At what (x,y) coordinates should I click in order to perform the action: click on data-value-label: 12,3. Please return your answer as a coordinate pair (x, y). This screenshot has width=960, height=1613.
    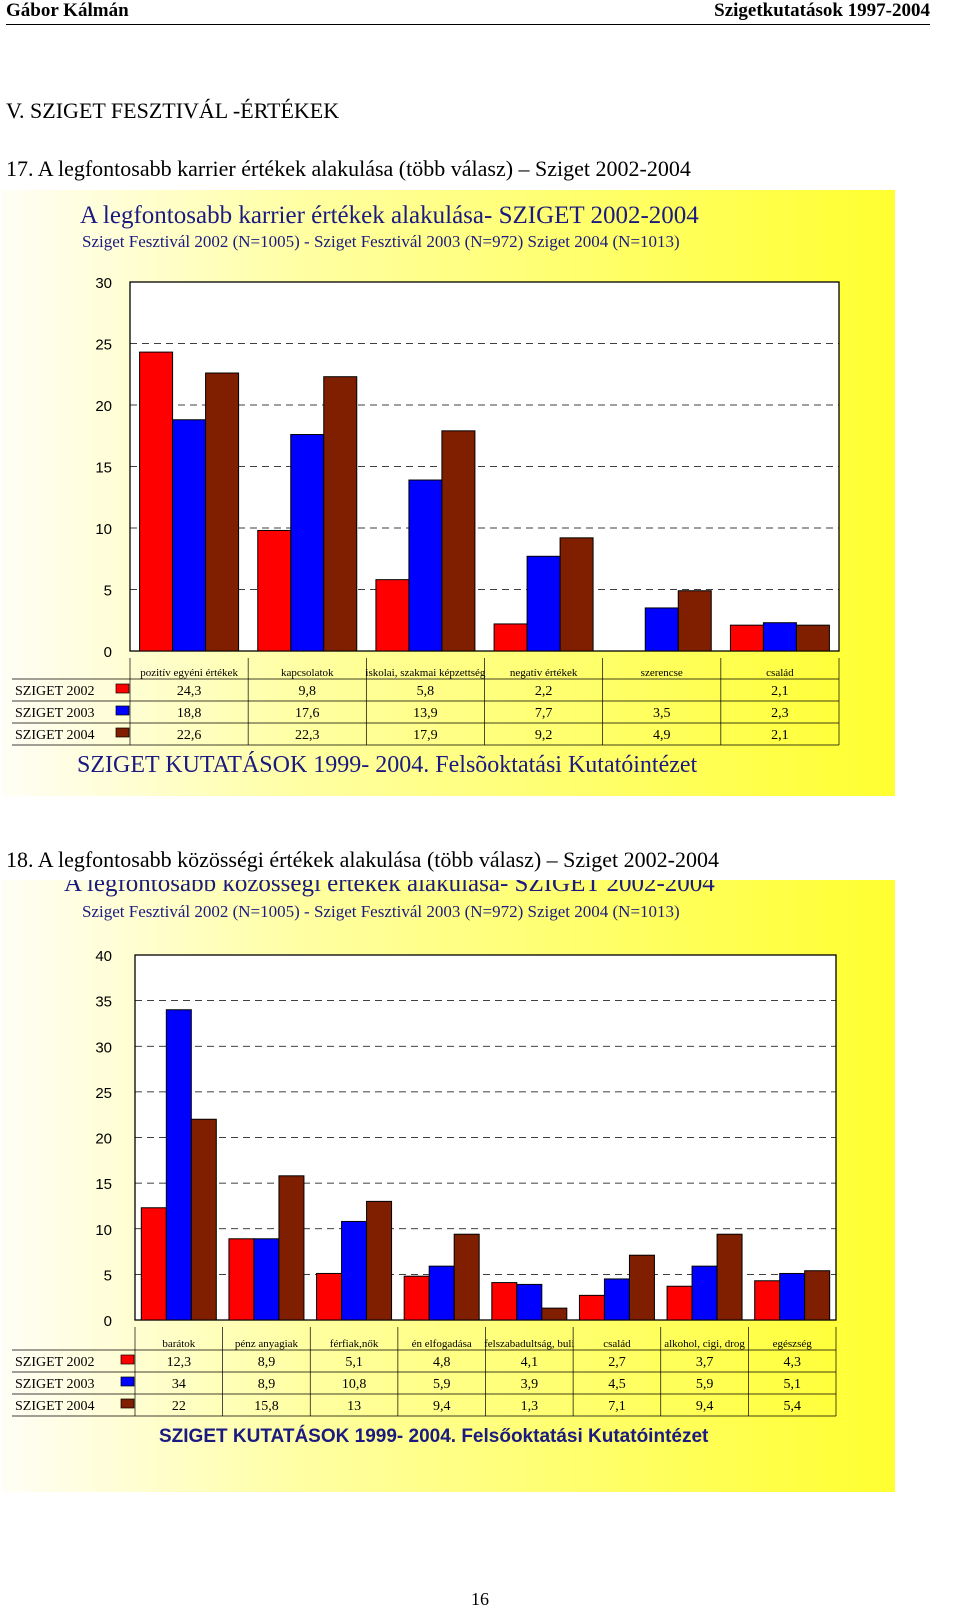
    Looking at the image, I should click on (179, 1362).